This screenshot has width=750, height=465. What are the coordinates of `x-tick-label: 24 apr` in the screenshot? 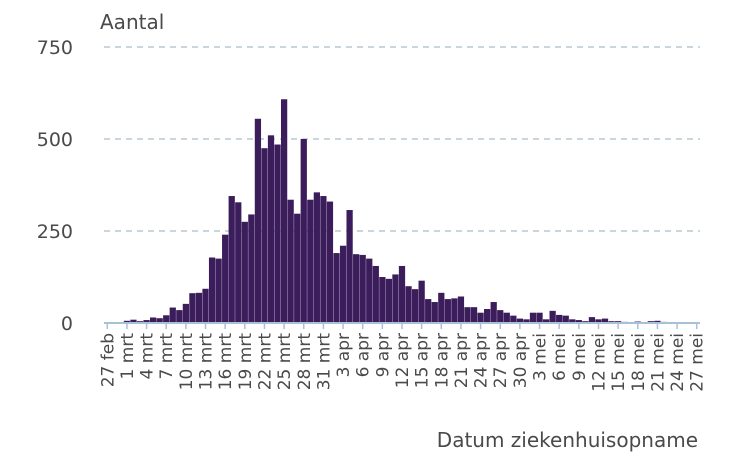 It's located at (482, 360).